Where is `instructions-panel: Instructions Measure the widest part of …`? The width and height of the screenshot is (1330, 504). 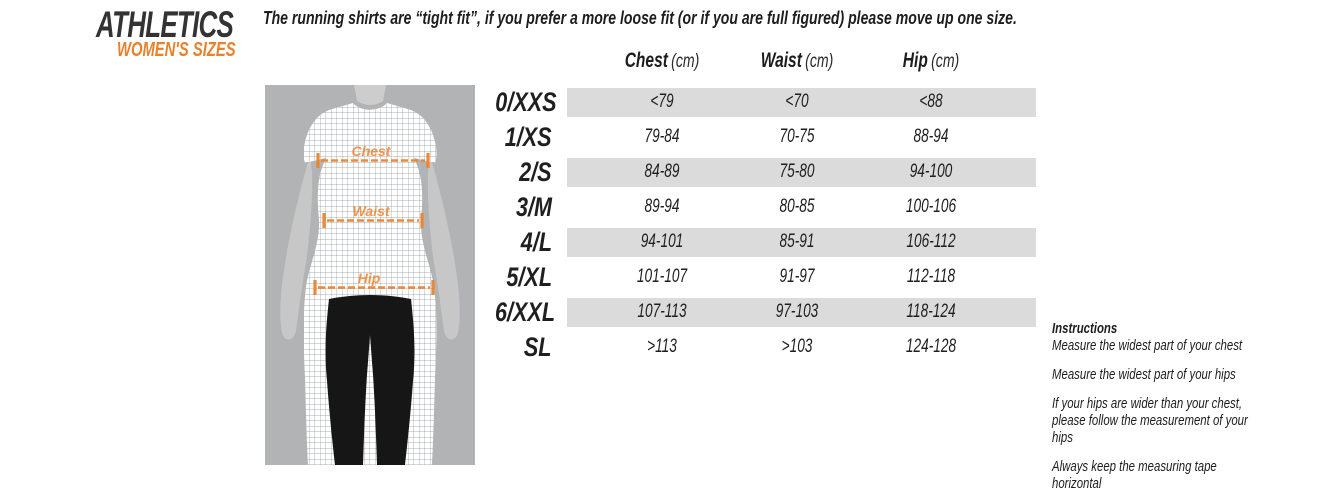 instructions-panel: Instructions Measure the widest part of … is located at coordinates (1191, 412).